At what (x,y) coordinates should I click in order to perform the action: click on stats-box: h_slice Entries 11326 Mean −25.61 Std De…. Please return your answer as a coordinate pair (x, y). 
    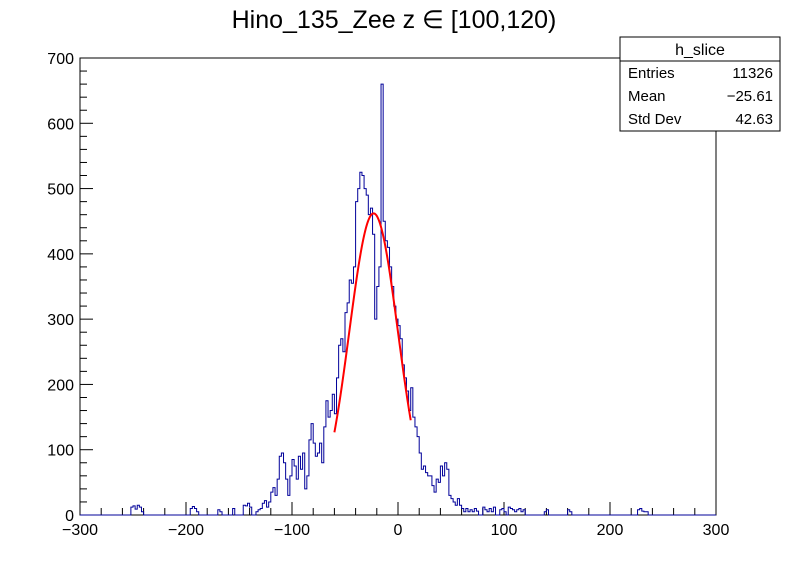
    Looking at the image, I should click on (700, 84).